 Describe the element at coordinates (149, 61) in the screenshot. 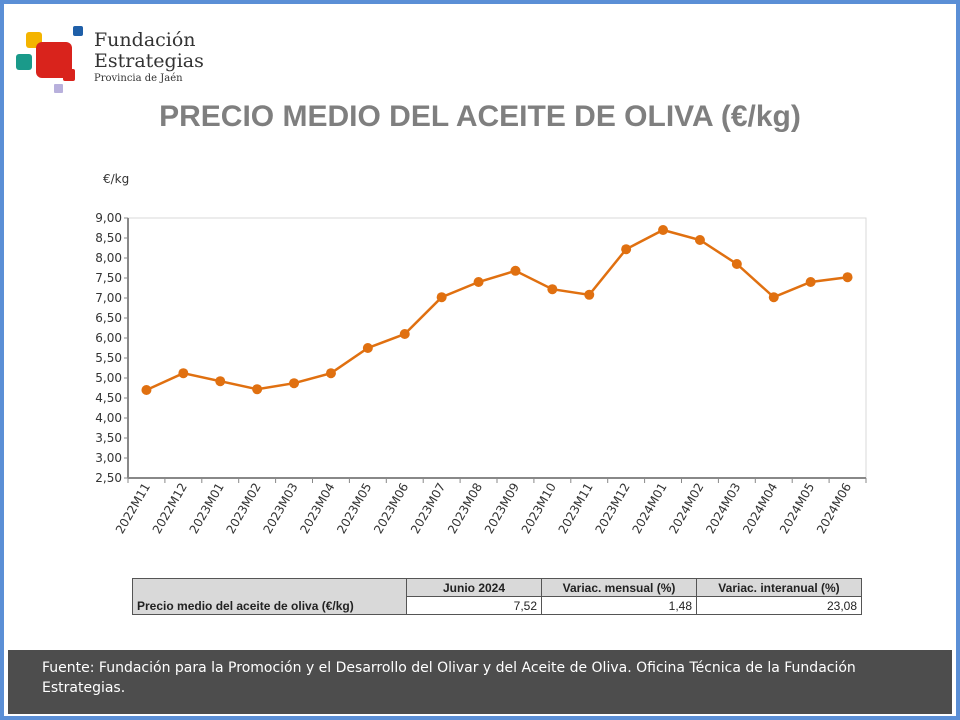

I see `logo-line2: Estrategias` at that location.